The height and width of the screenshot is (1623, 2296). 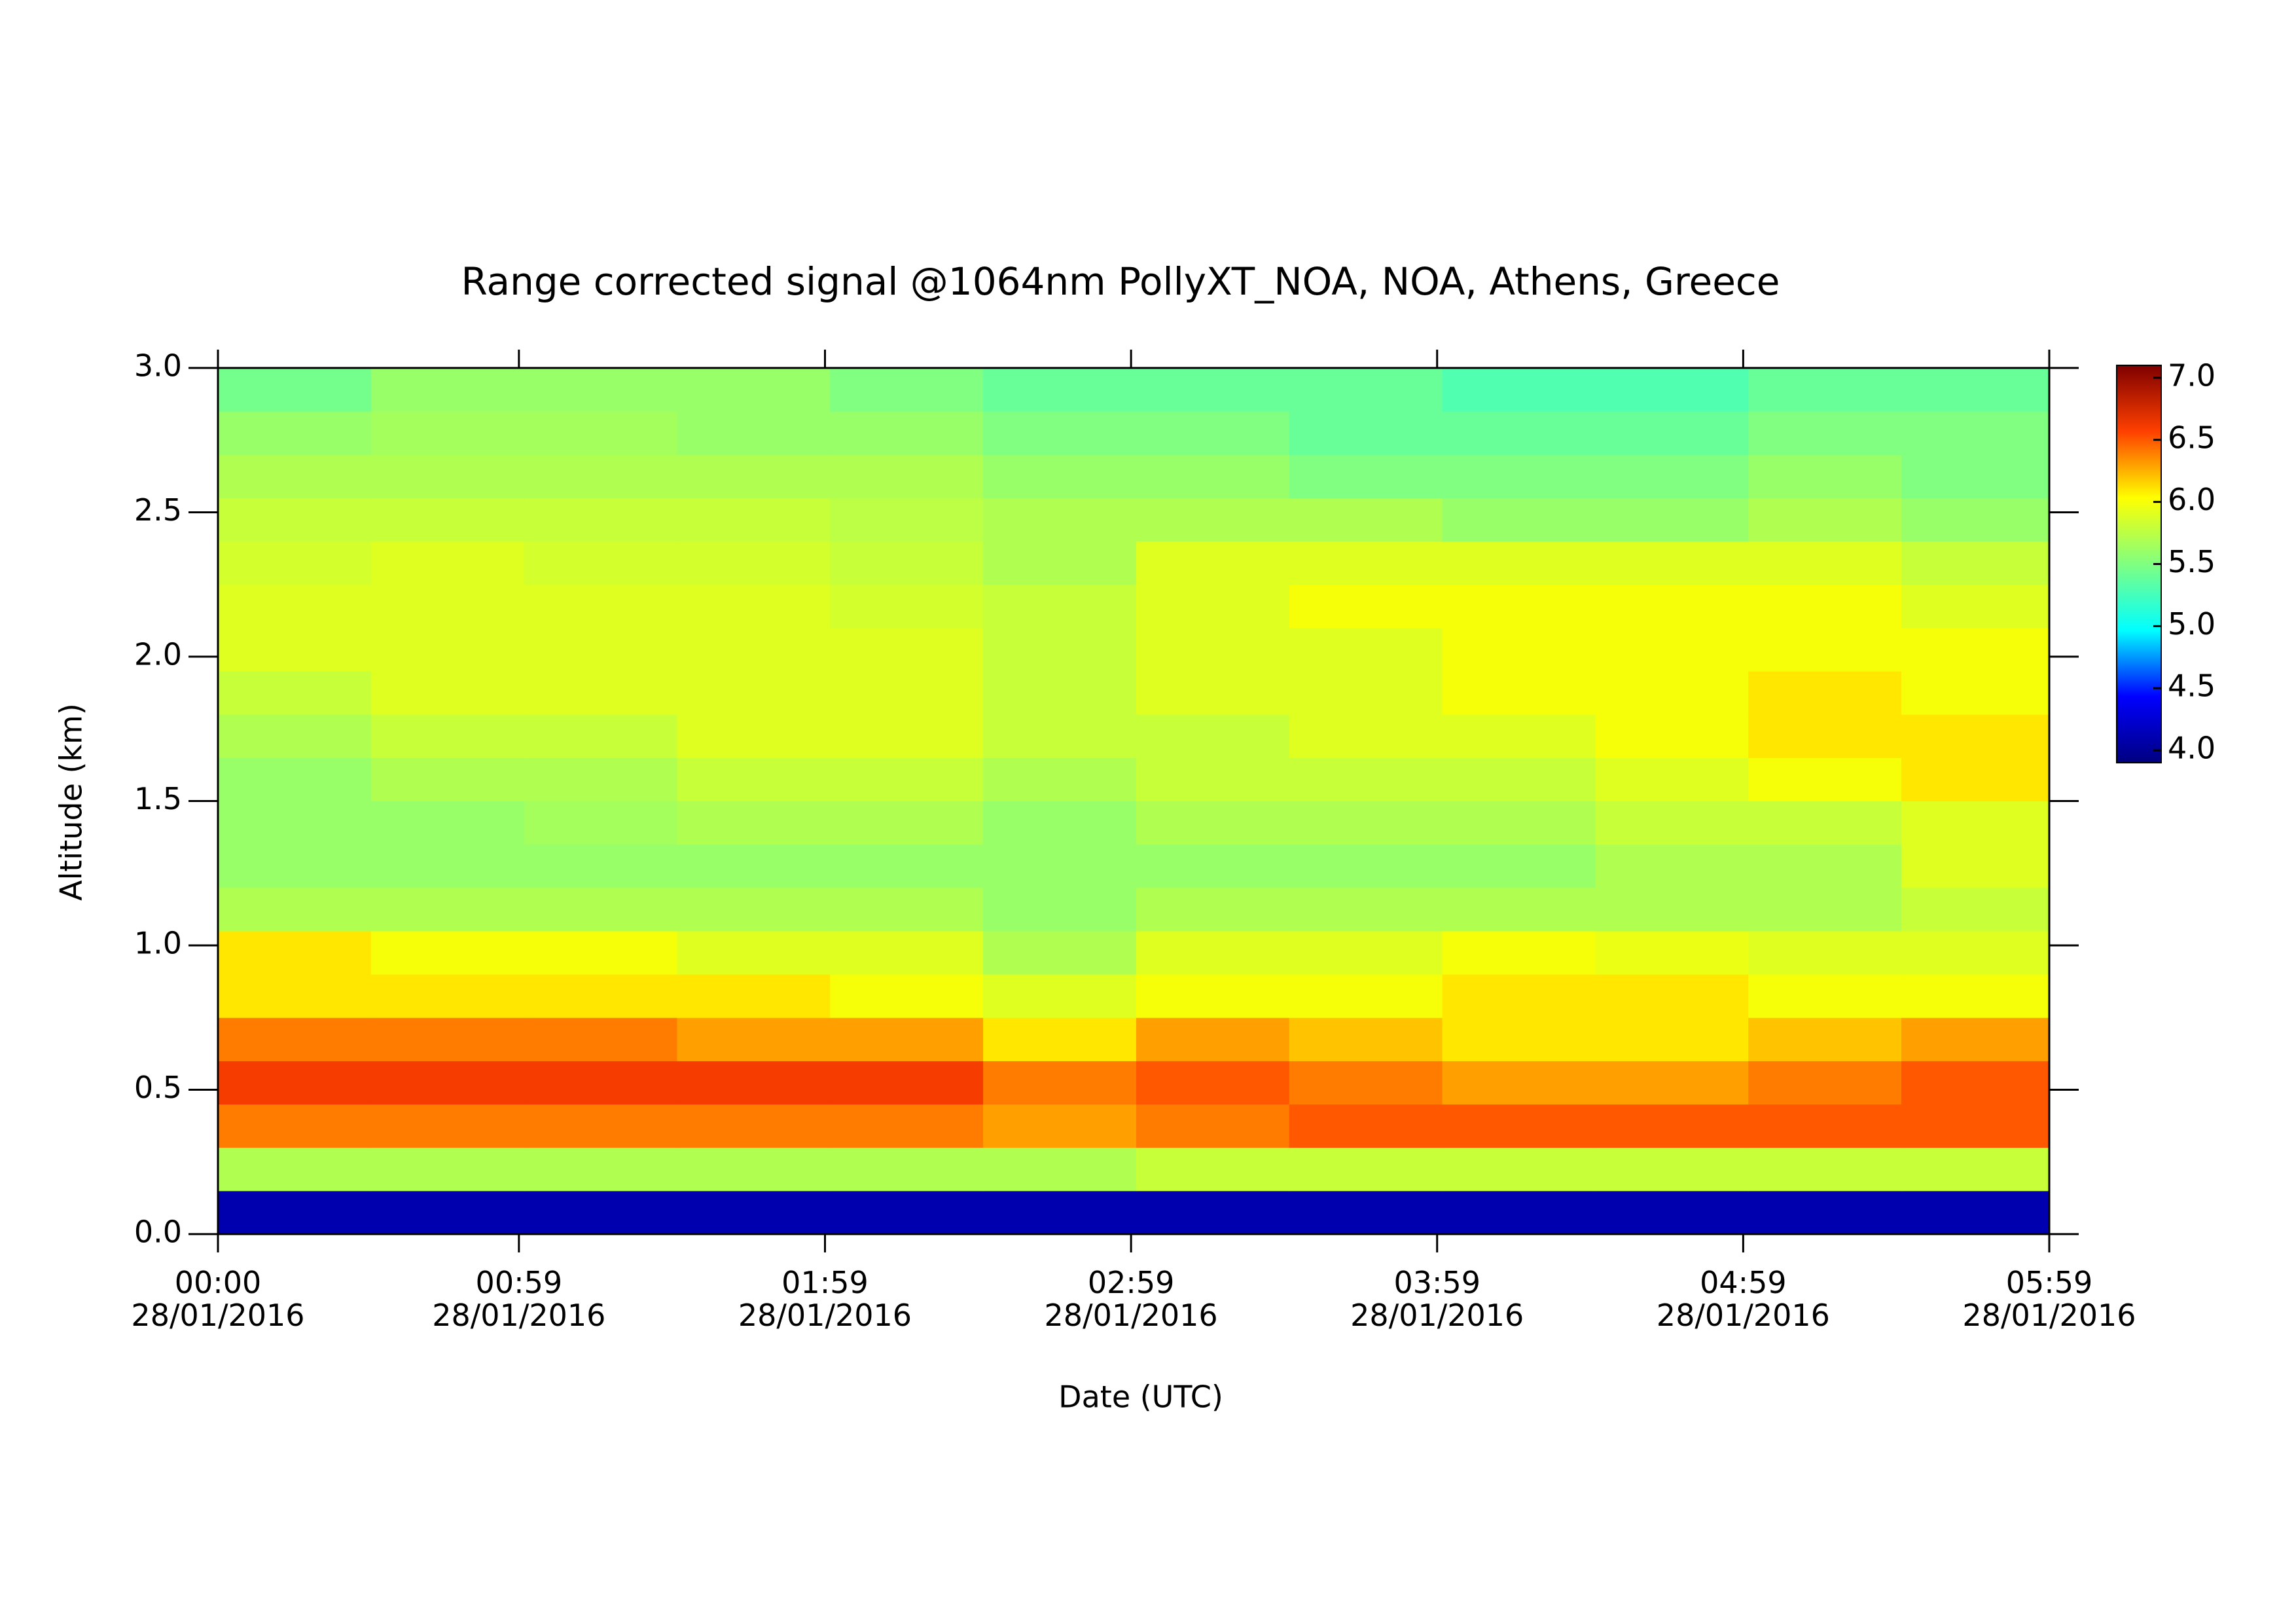 I want to click on y-axis-label: Altitude (km), so click(x=71, y=802).